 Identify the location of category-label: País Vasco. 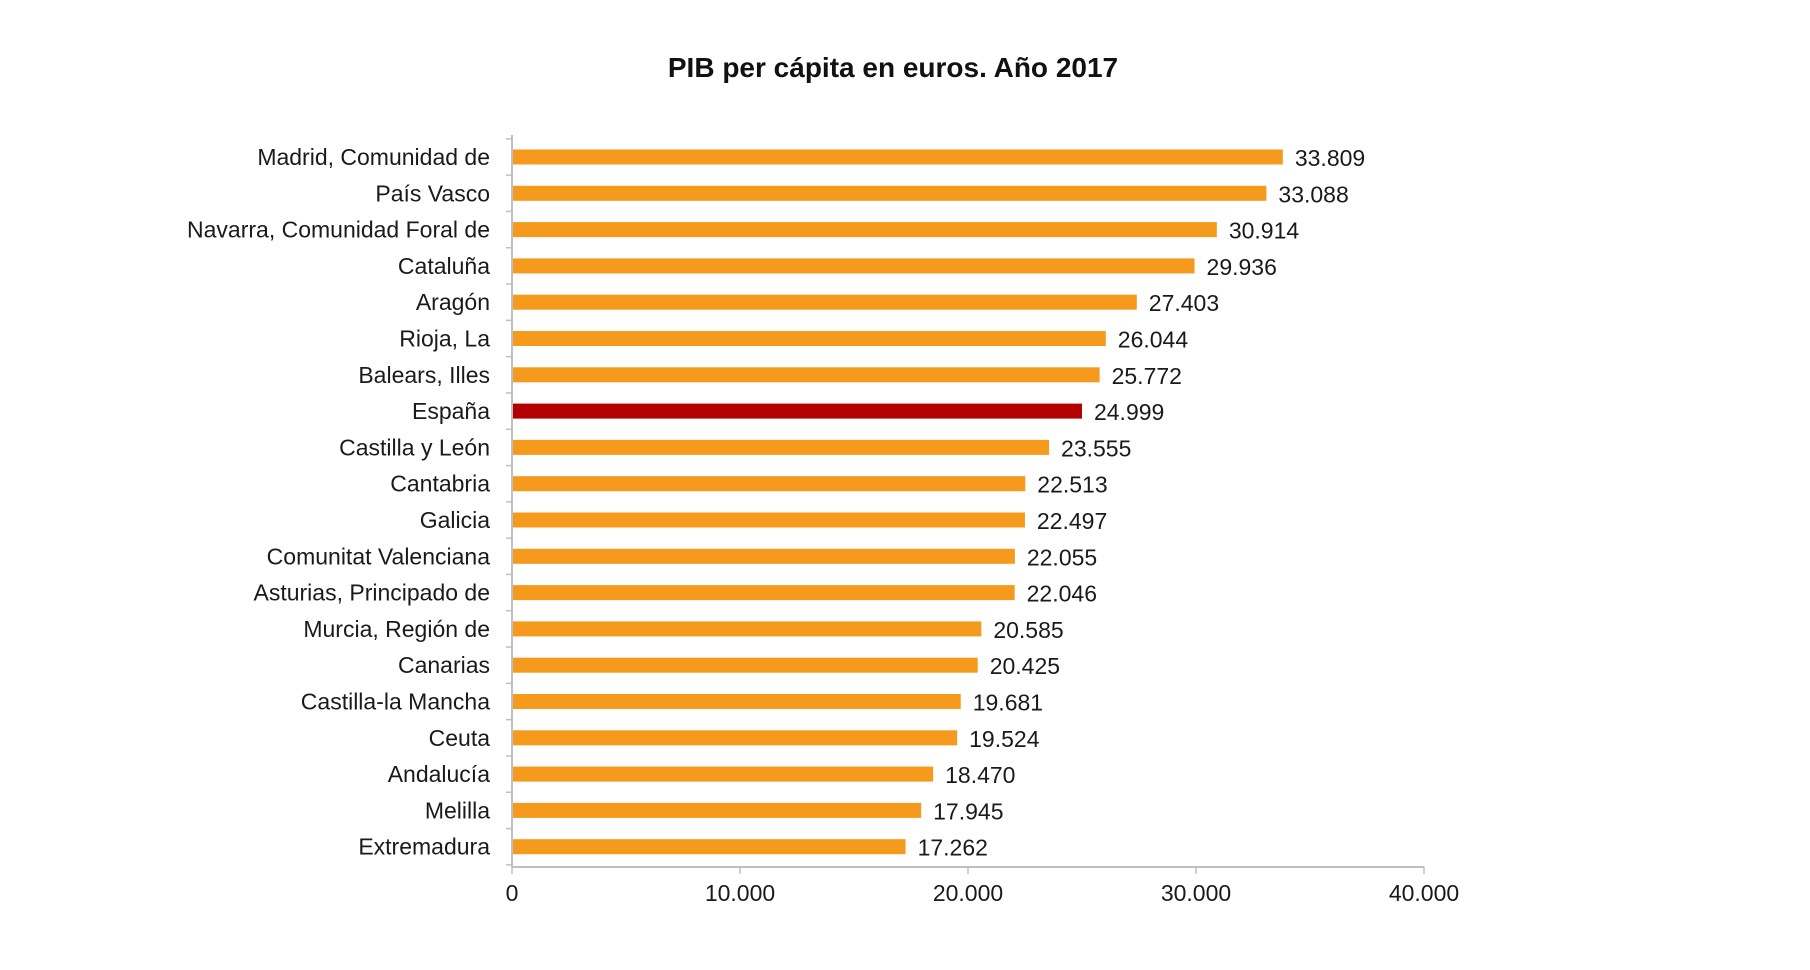
(432, 193).